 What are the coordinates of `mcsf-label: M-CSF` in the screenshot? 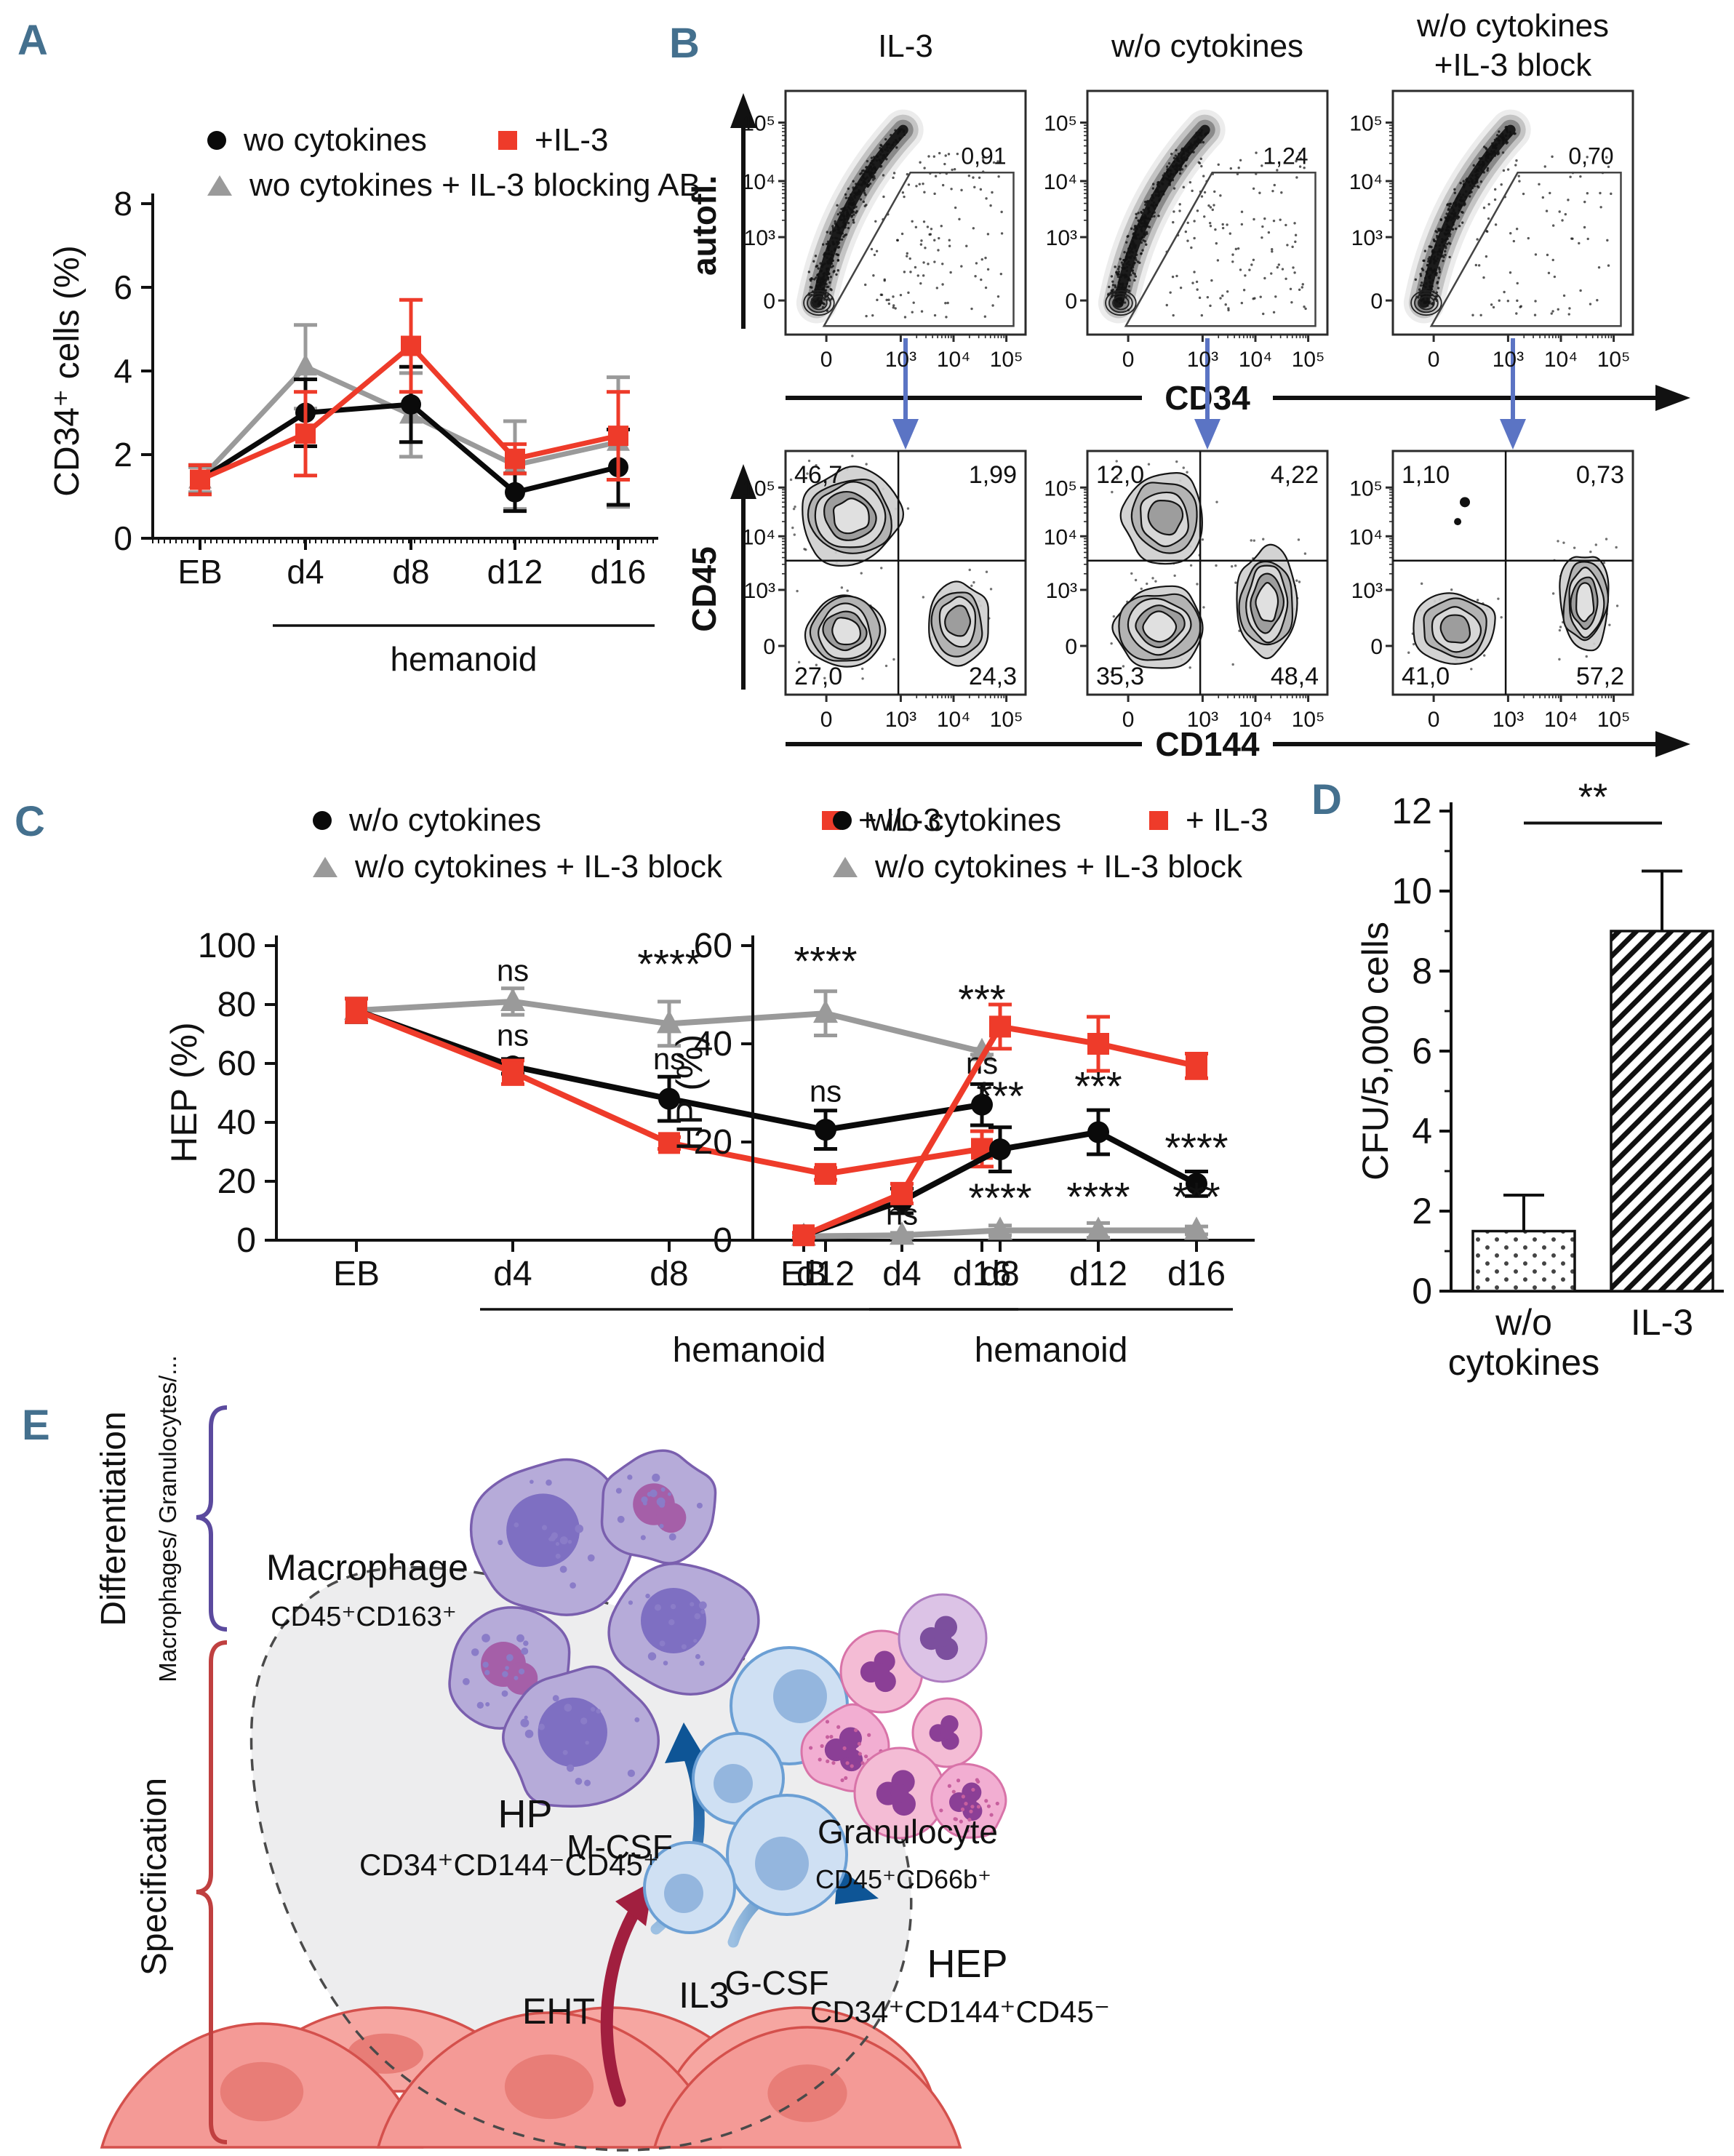 It's located at (620, 1847).